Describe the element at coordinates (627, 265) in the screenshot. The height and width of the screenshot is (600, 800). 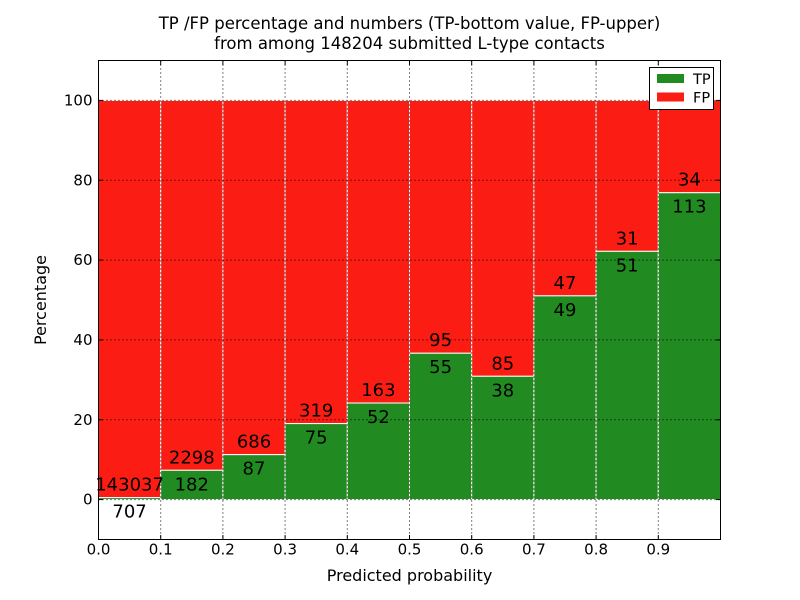
I see `tp-count-label: 51` at that location.